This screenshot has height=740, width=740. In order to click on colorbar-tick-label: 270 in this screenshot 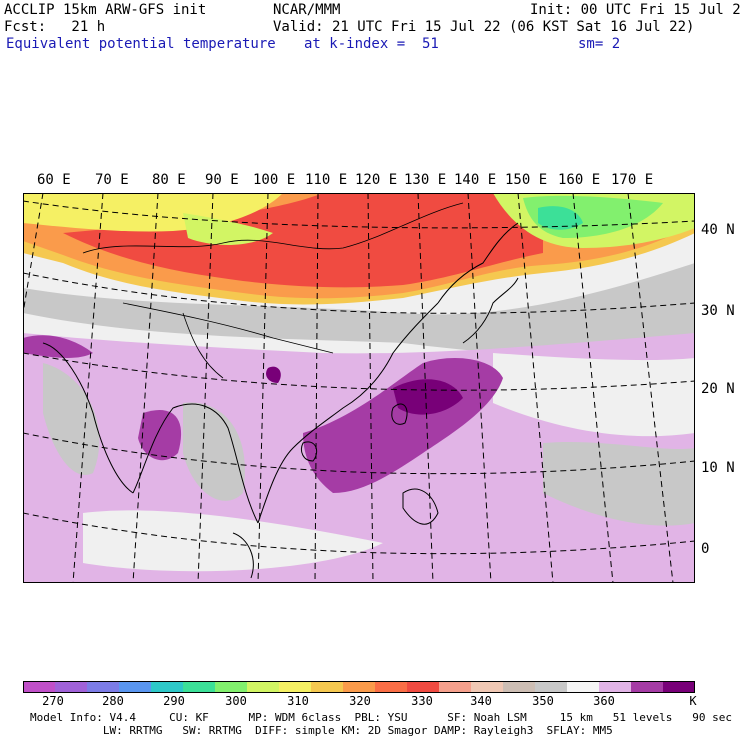, I will do `click(53, 701)`.